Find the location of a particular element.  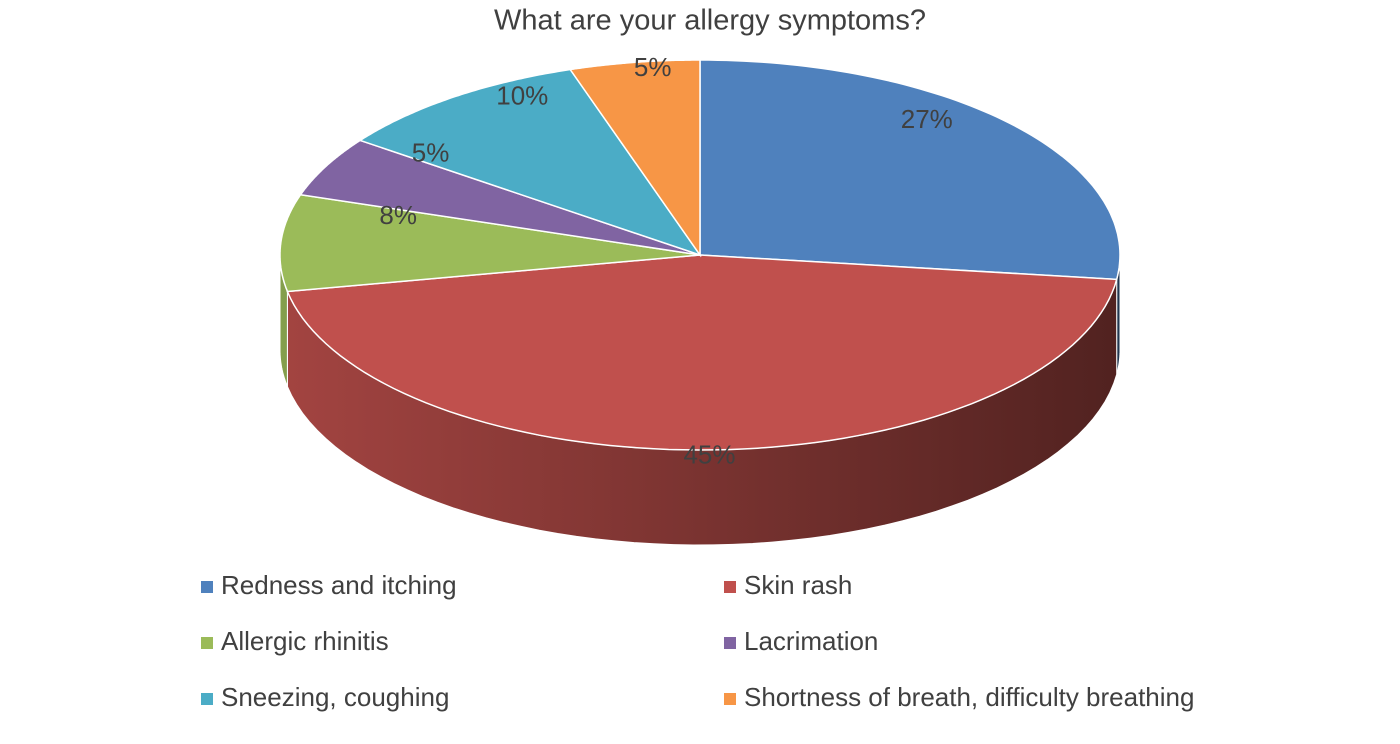

data-label: 8% is located at coordinates (398, 215).